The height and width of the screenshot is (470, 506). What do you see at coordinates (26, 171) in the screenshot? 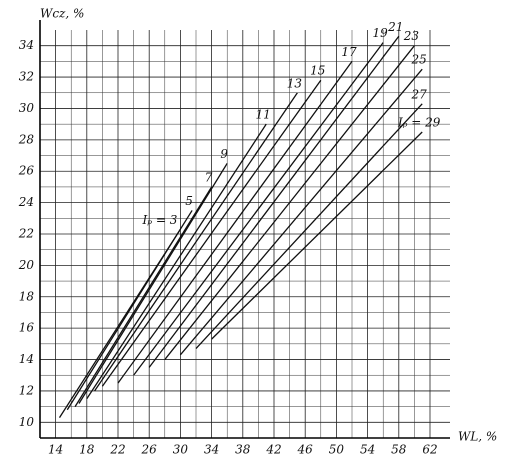
I see `y-tick-label: 26` at bounding box center [26, 171].